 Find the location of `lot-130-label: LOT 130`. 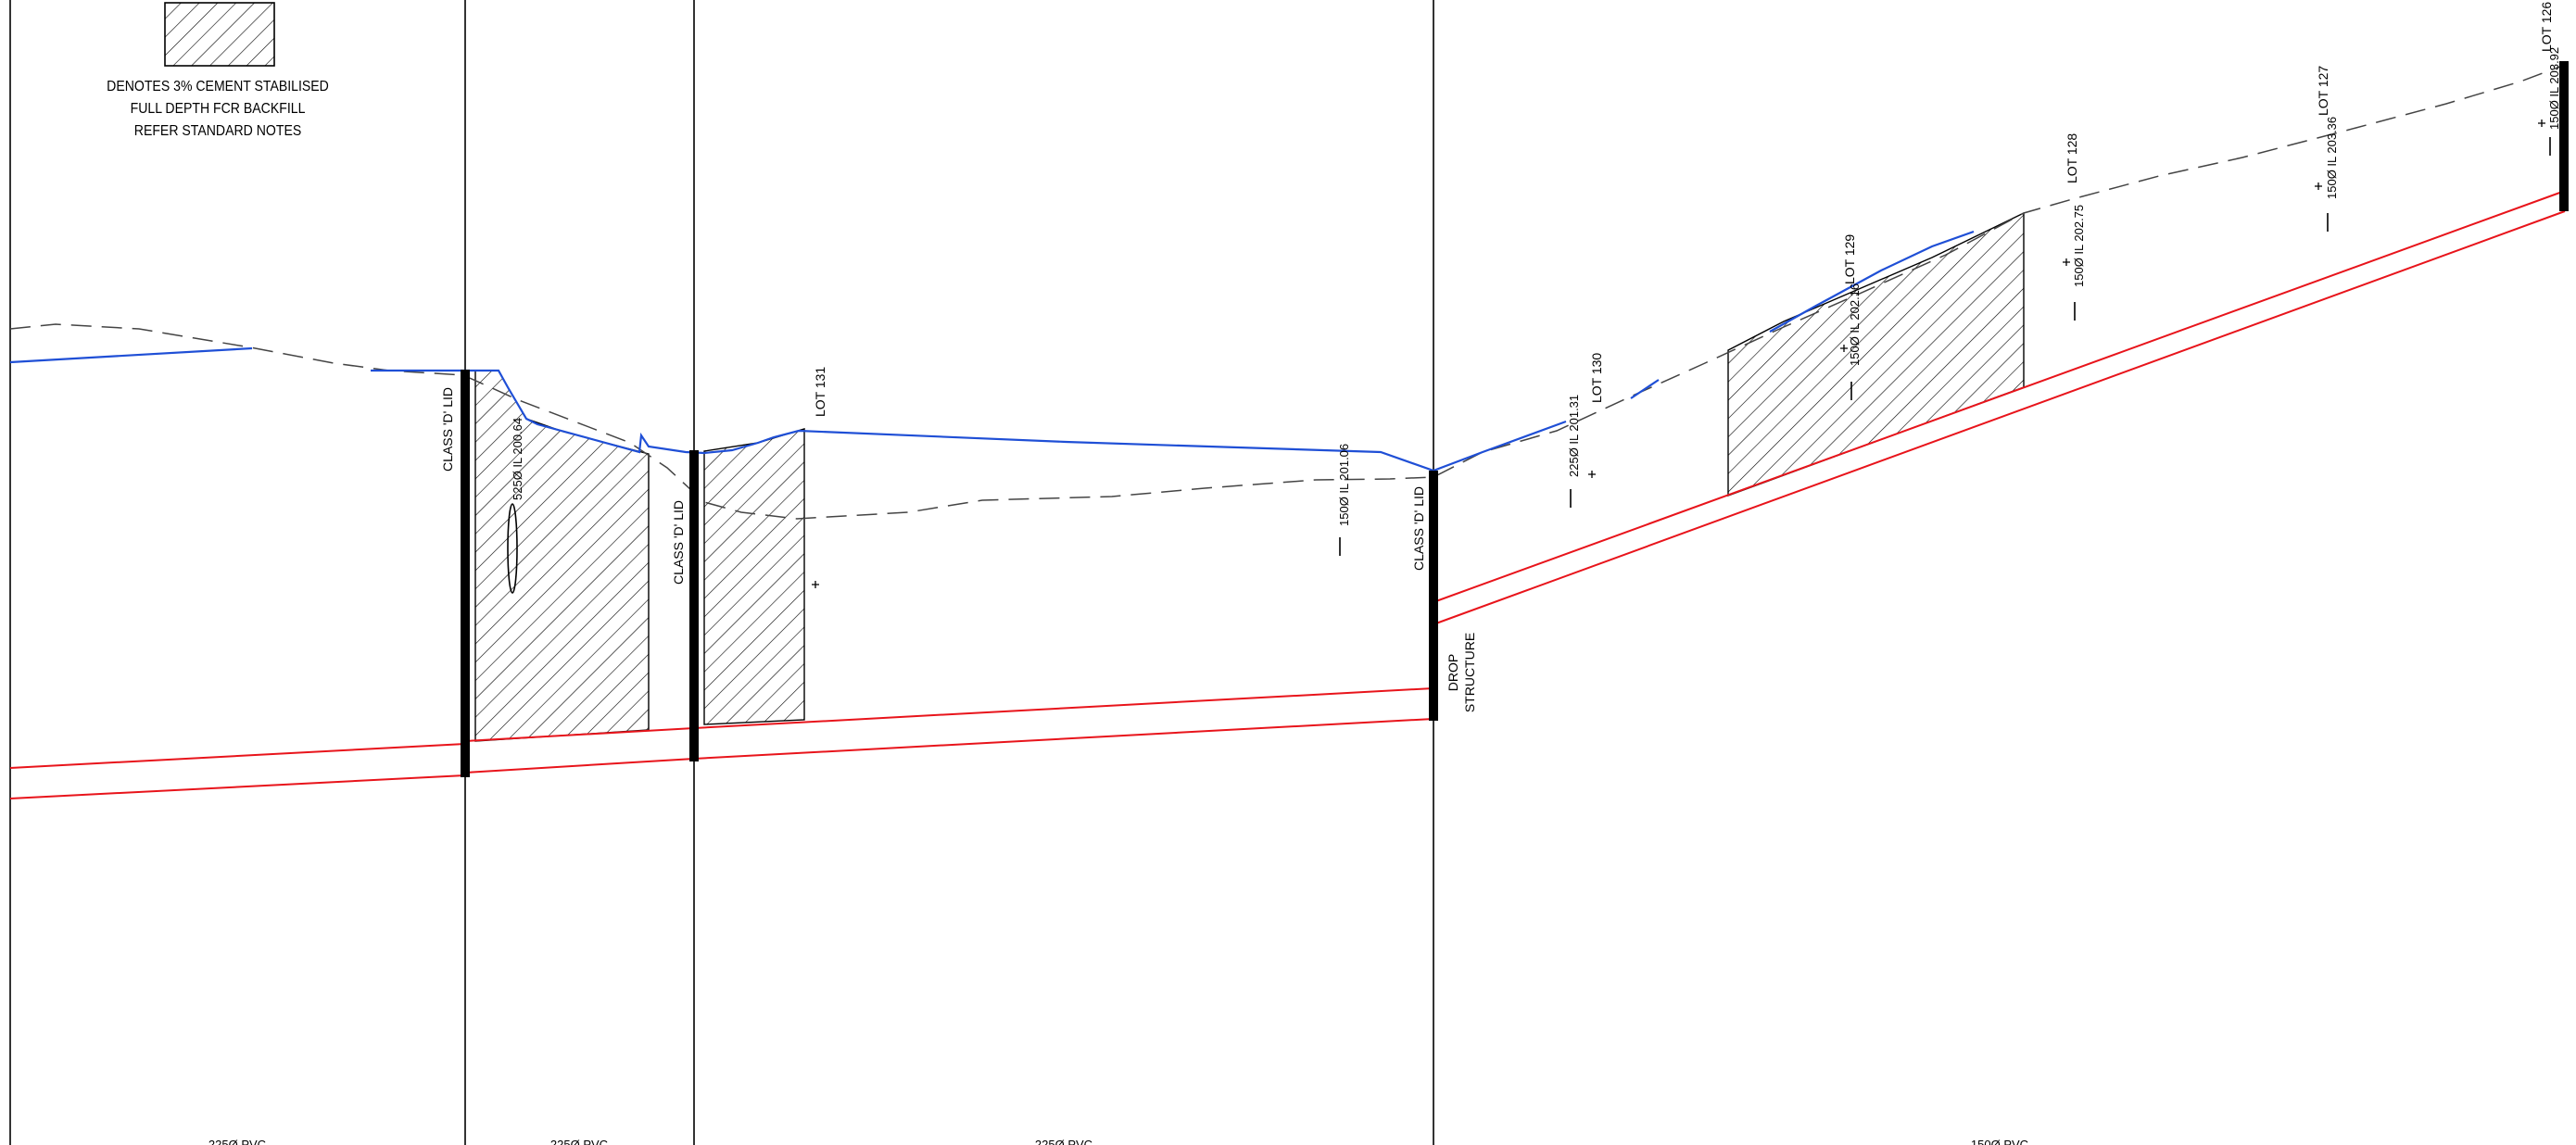

lot-130-label: LOT 130 is located at coordinates (1596, 378).